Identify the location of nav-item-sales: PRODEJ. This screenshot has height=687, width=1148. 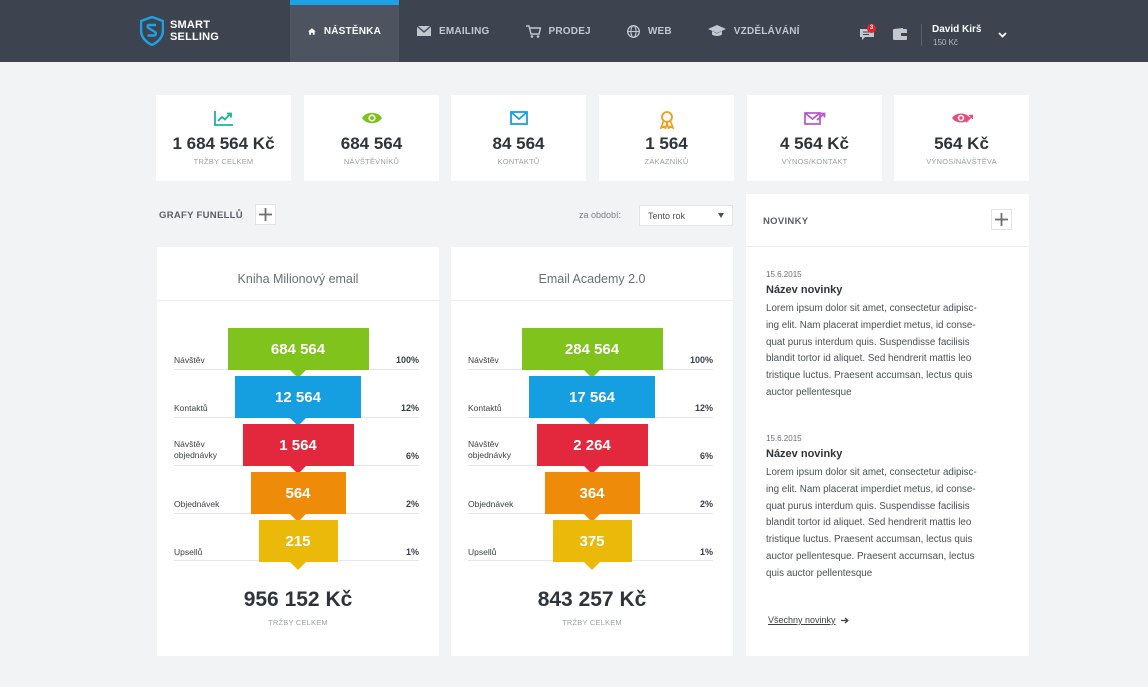
(558, 31).